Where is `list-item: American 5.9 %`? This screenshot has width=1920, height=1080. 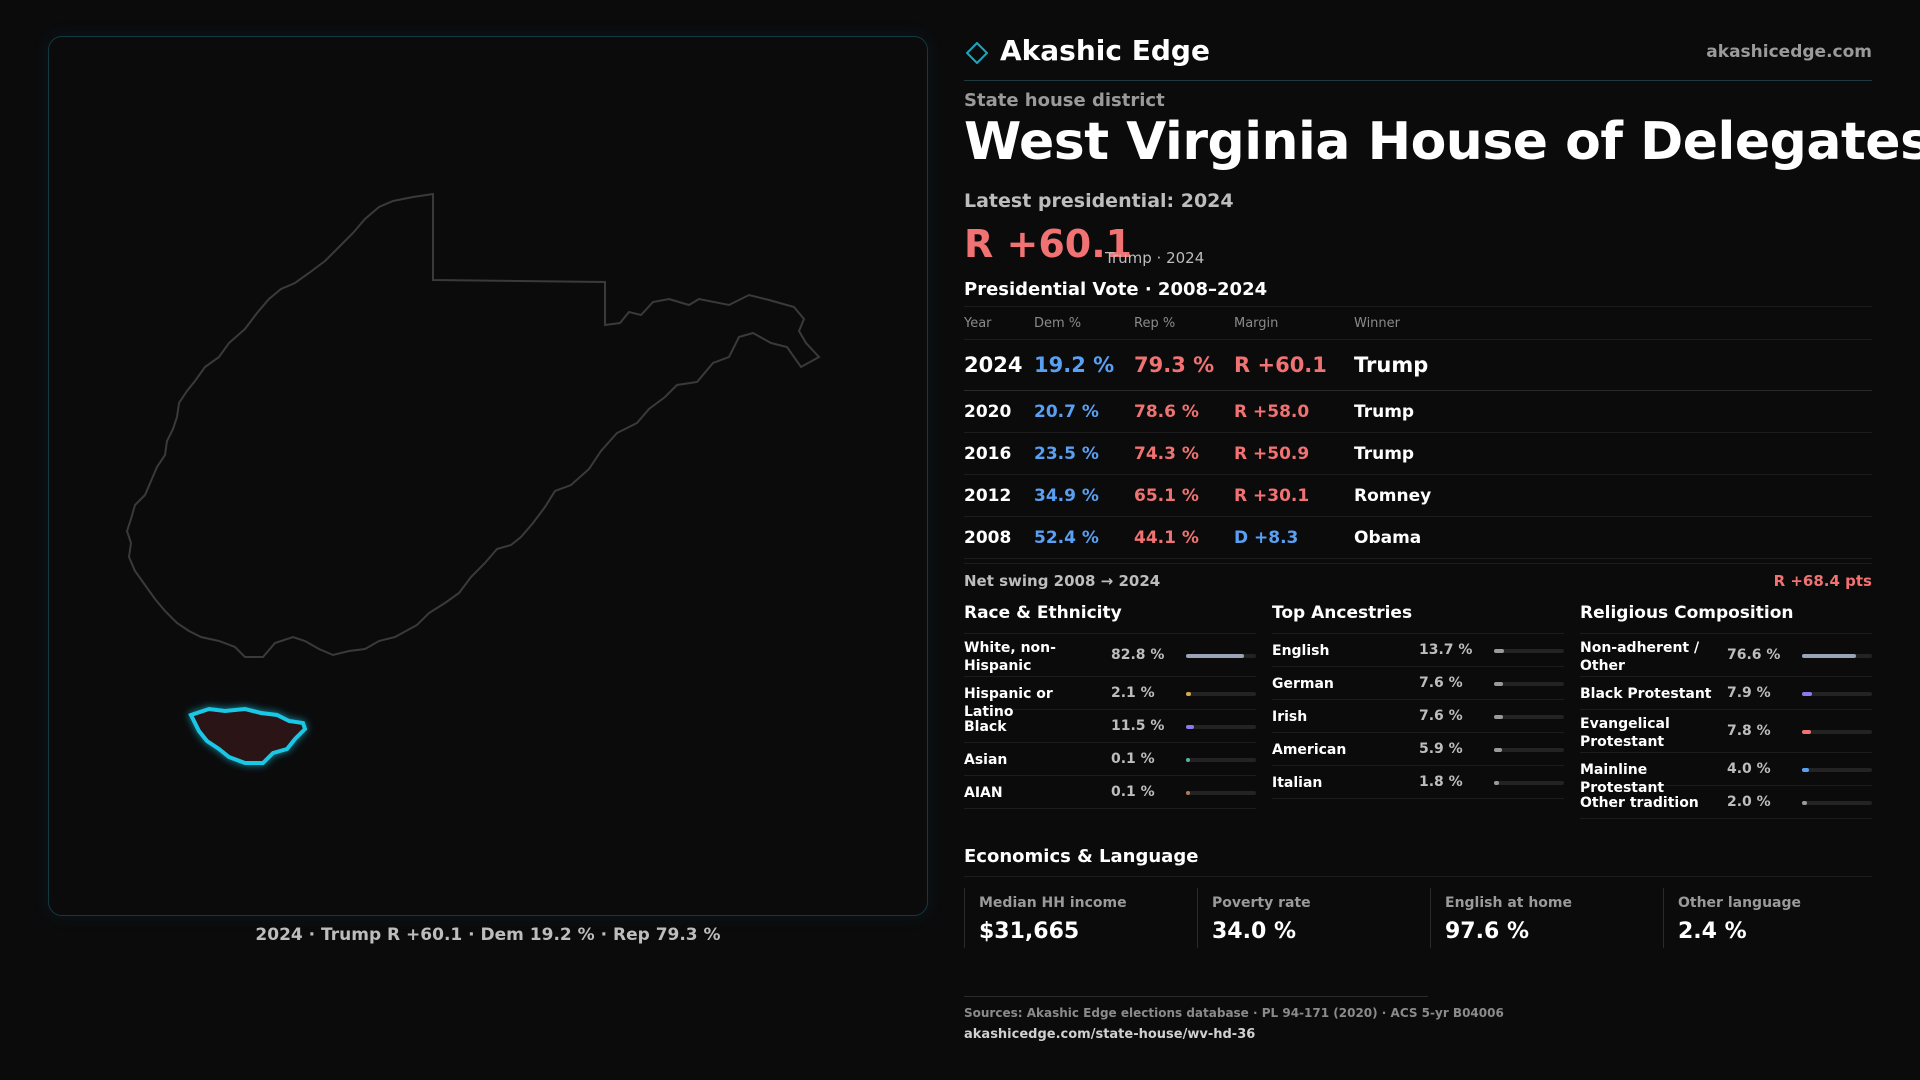
list-item: American 5.9 % is located at coordinates (1418, 749).